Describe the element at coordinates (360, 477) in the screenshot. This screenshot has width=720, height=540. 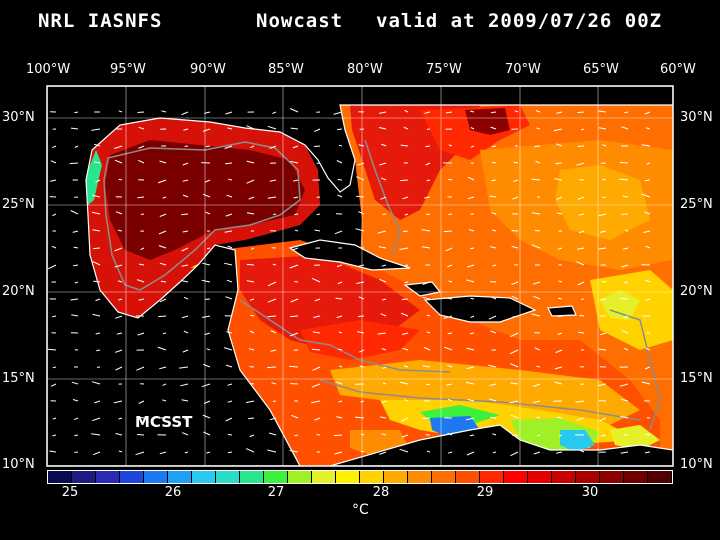
I see `sst-colorbar` at that location.